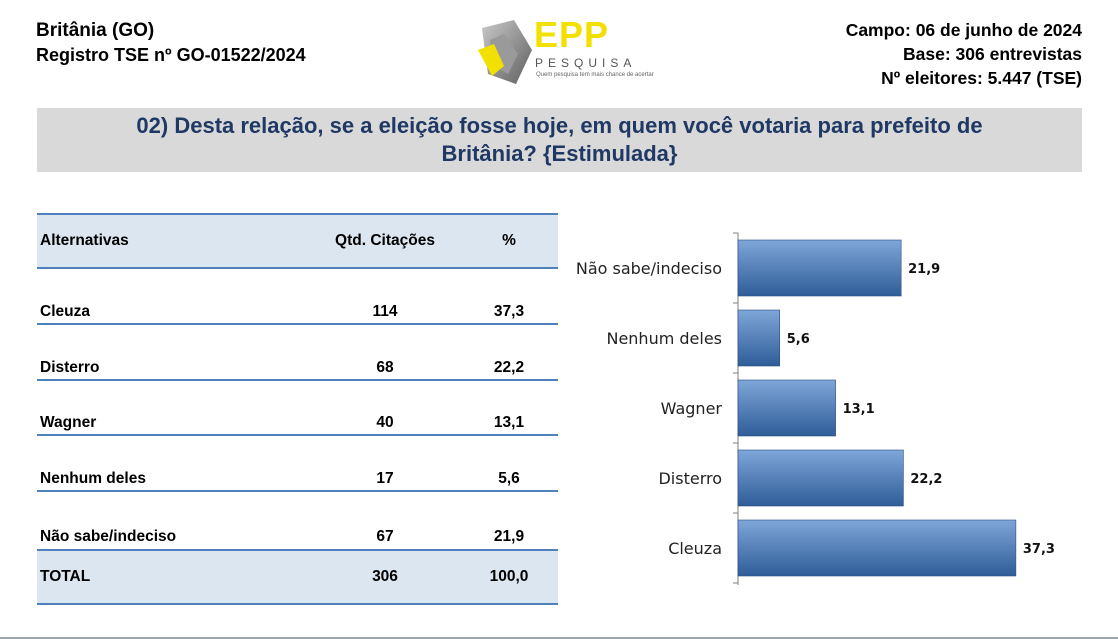 The height and width of the screenshot is (639, 1118). I want to click on row-percent: 13,1, so click(509, 422).